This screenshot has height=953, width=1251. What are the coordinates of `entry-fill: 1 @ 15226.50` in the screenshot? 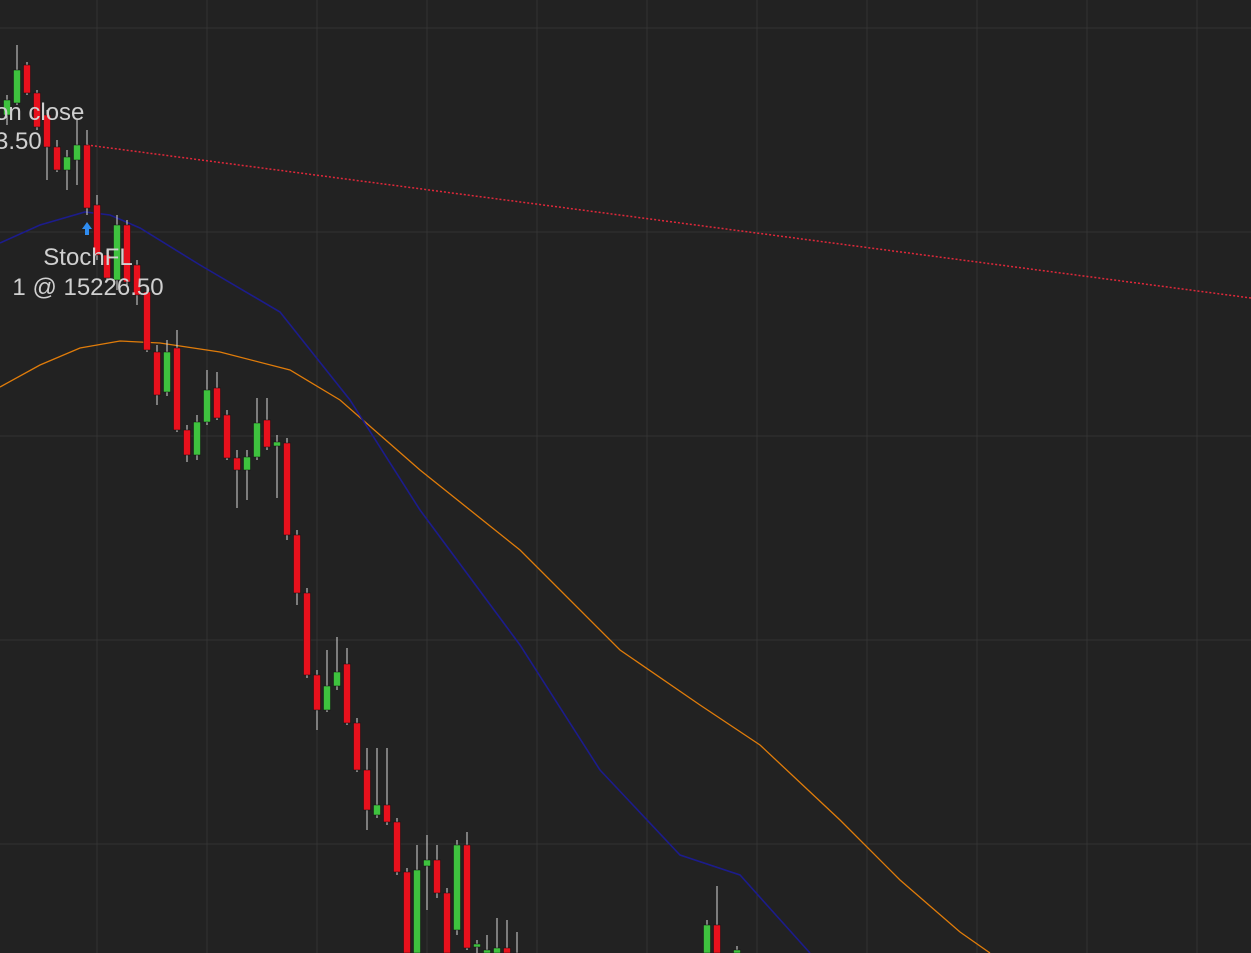 It's located at (87, 287).